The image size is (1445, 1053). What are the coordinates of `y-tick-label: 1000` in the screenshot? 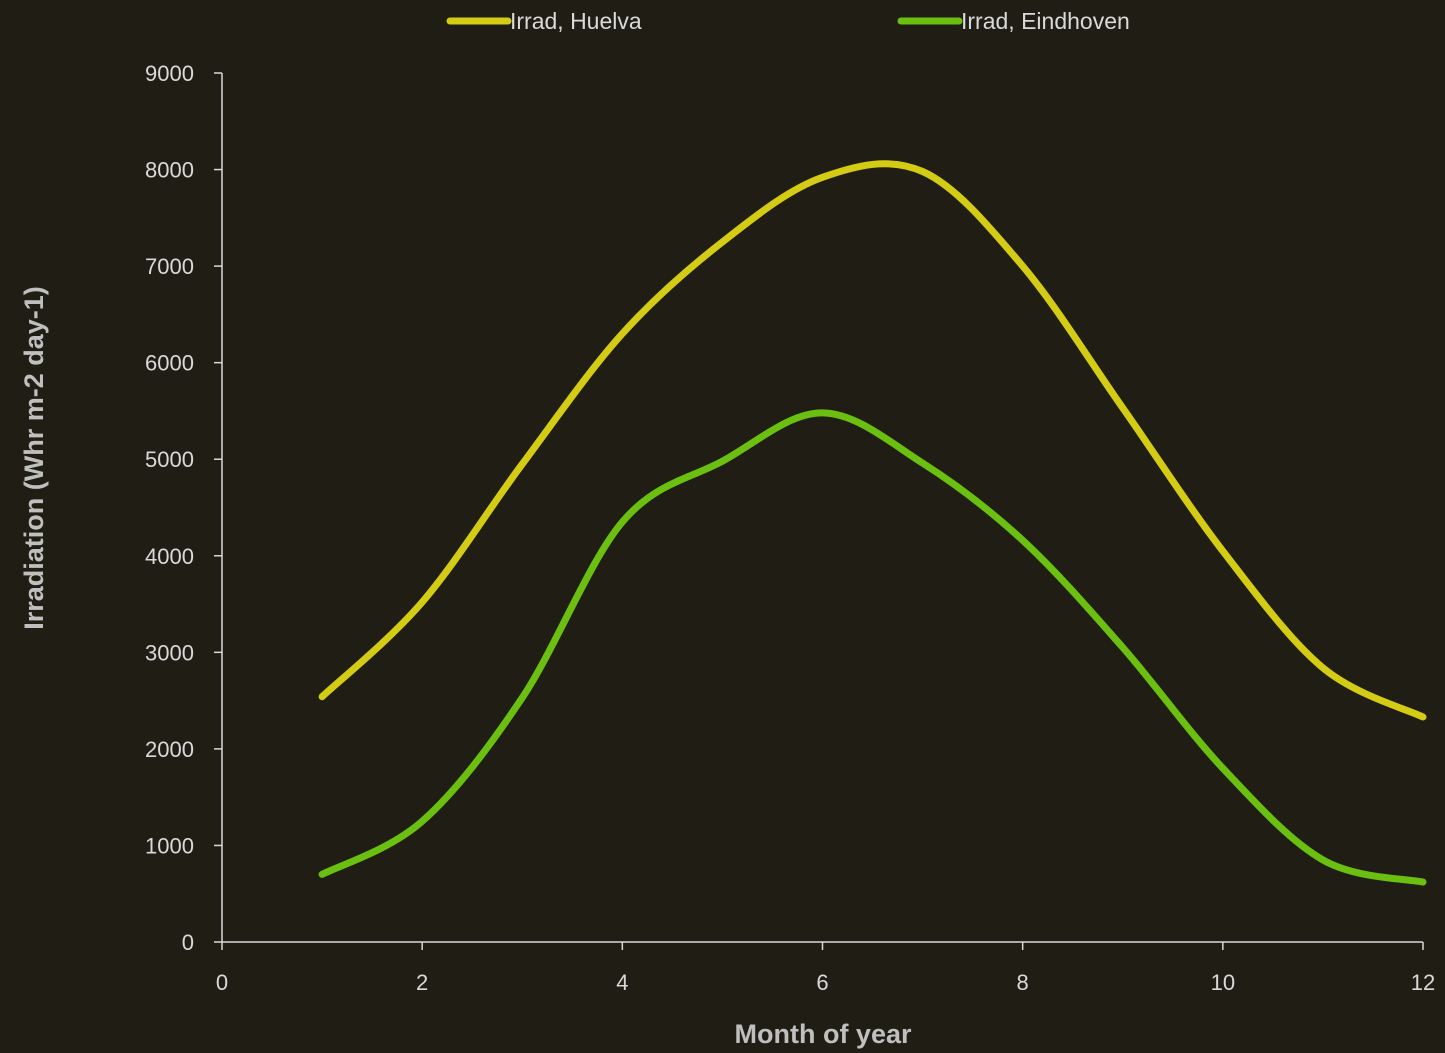 It's located at (169, 845).